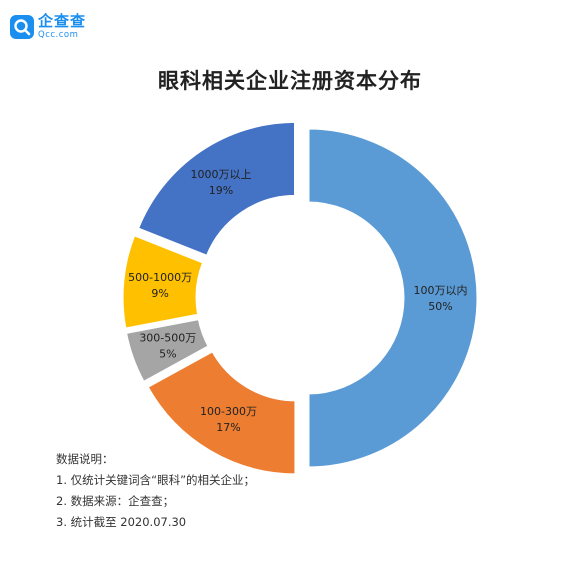 The image size is (580, 562). I want to click on slice-percent-label: 19%, so click(221, 190).